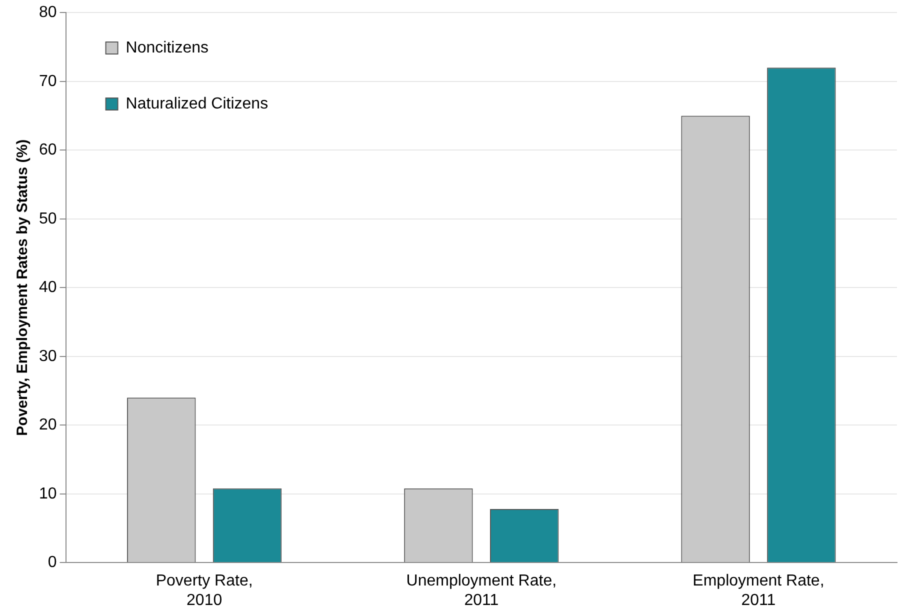  I want to click on y-tick-label: 60, so click(48, 150).